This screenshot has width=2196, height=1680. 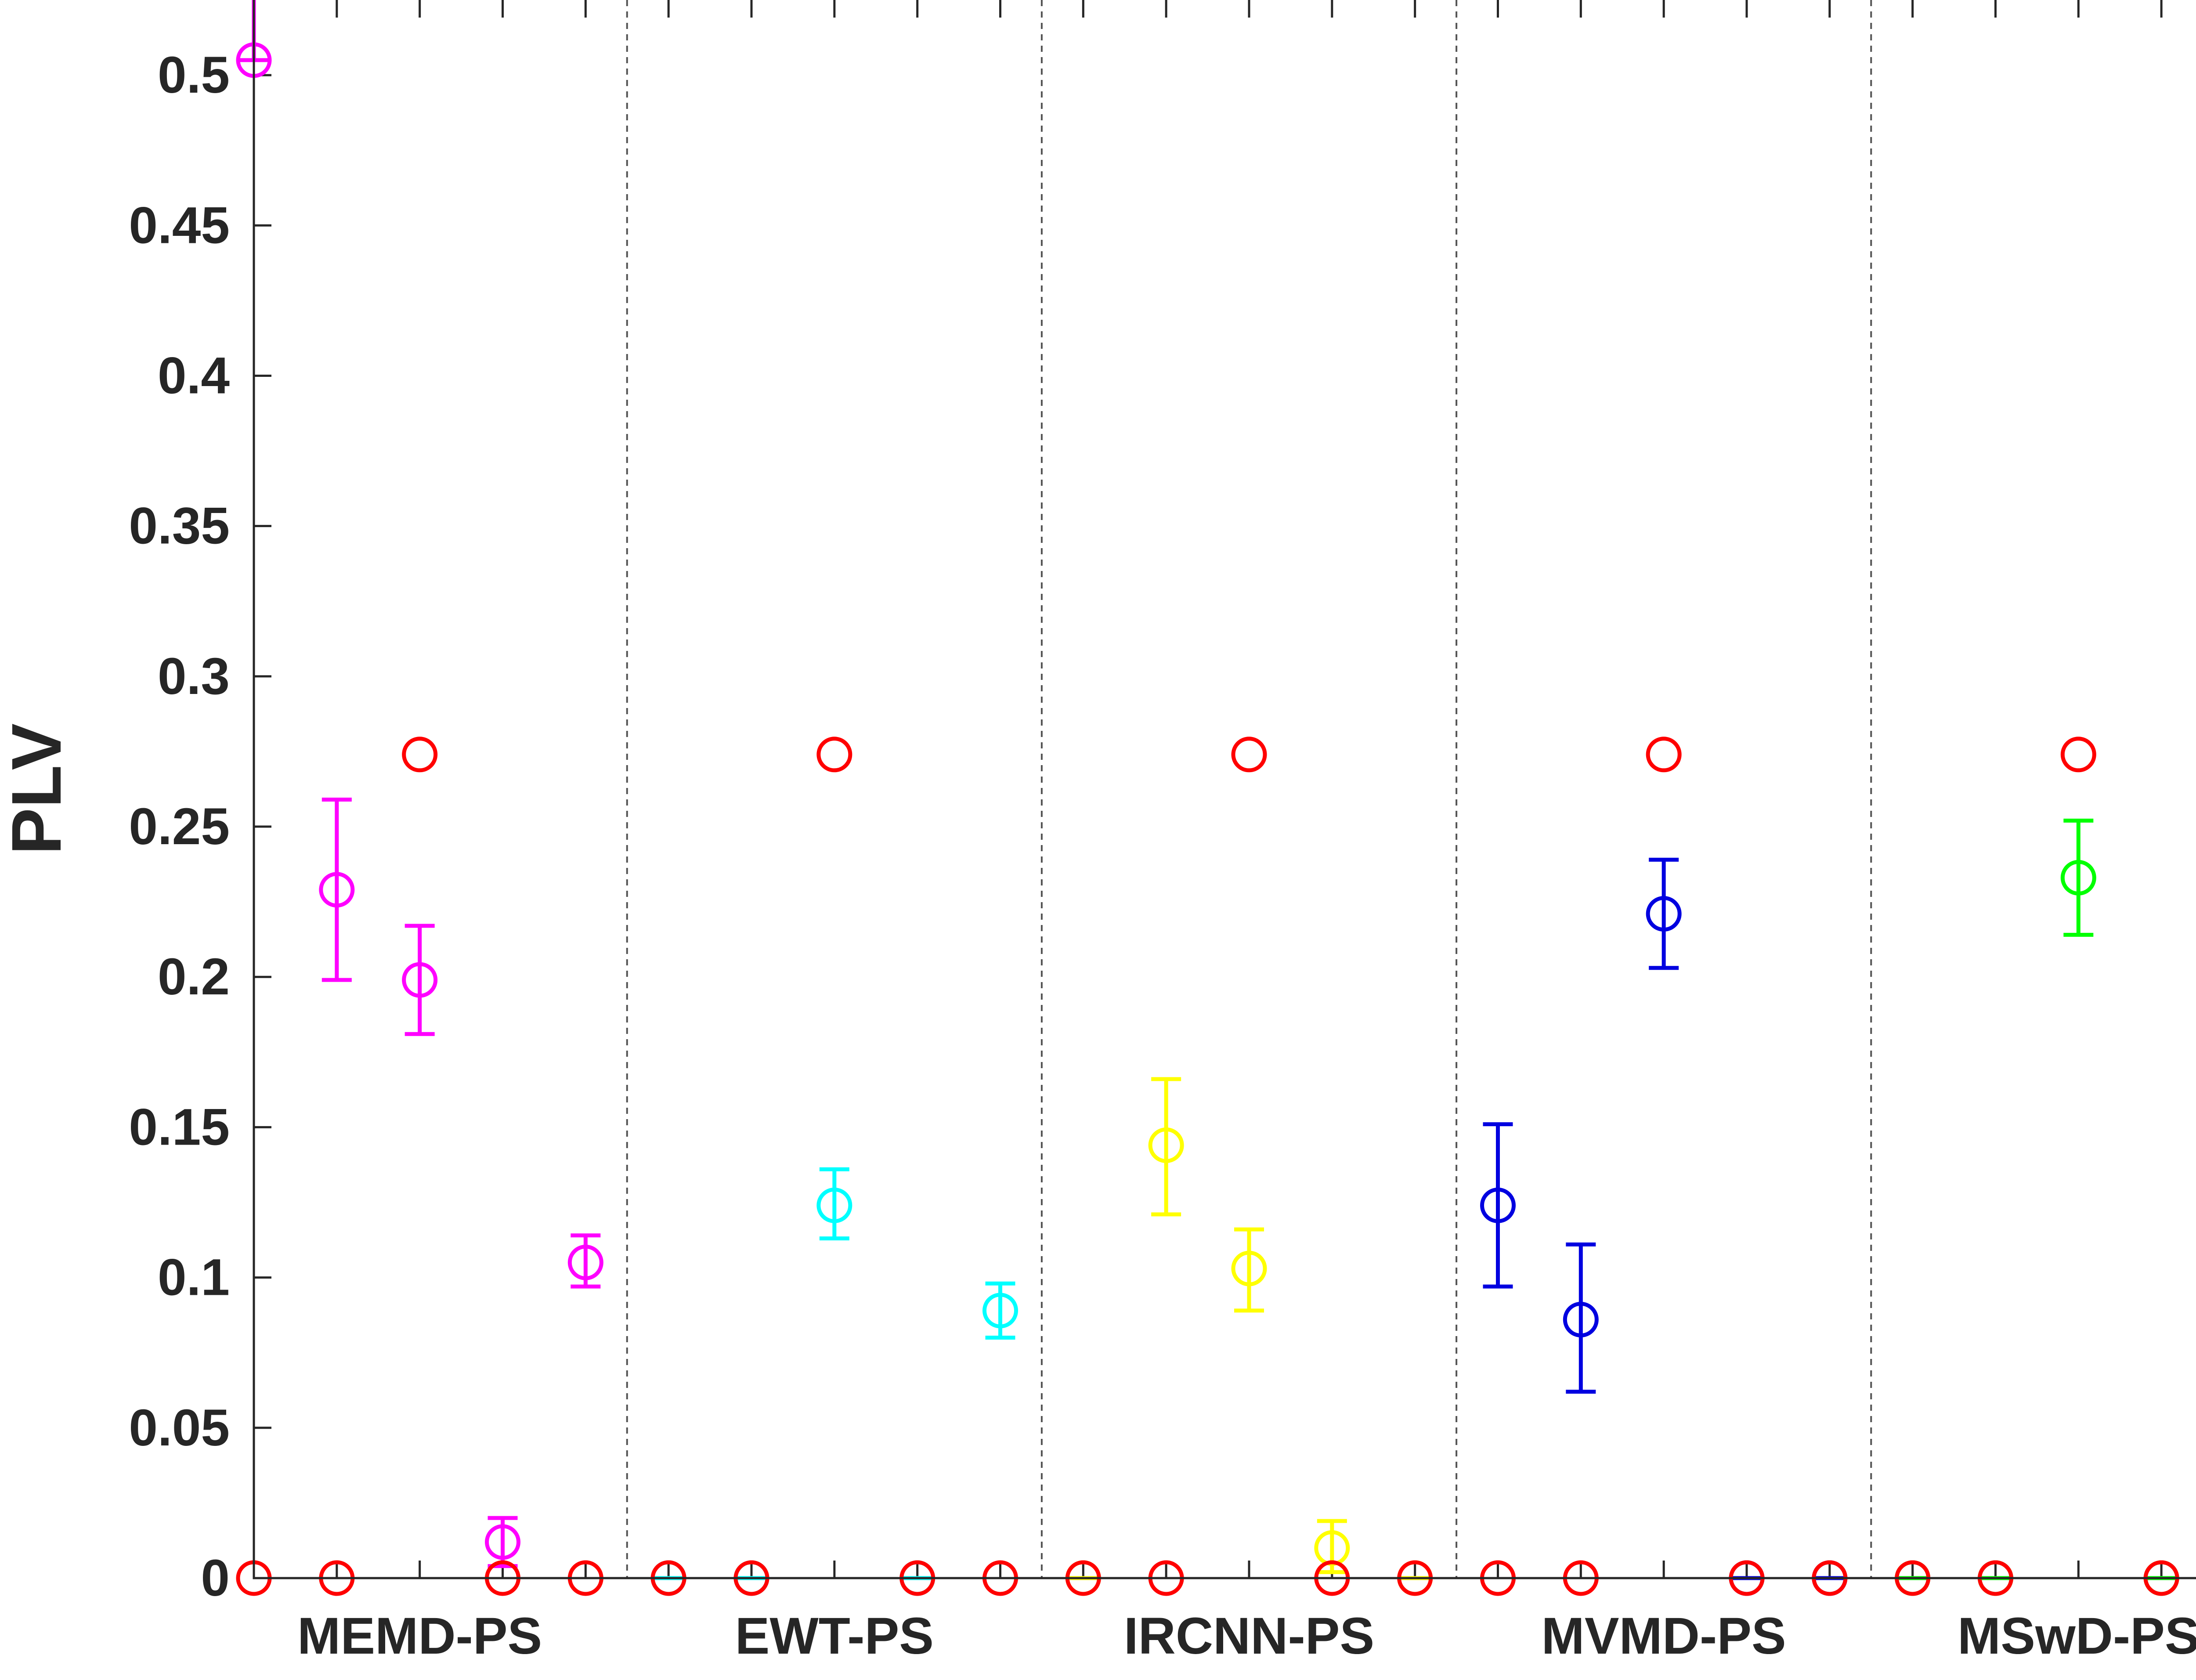 I want to click on x-tick-label: MVMD-PS, so click(x=1664, y=1636).